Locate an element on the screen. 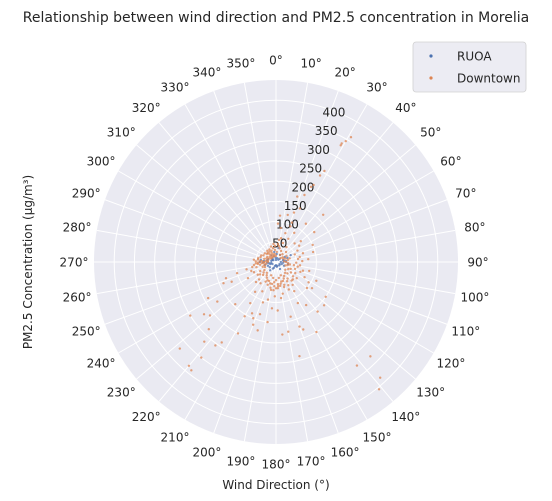 The height and width of the screenshot is (501, 552). theta-tick-label-170: 170° is located at coordinates (311, 461).